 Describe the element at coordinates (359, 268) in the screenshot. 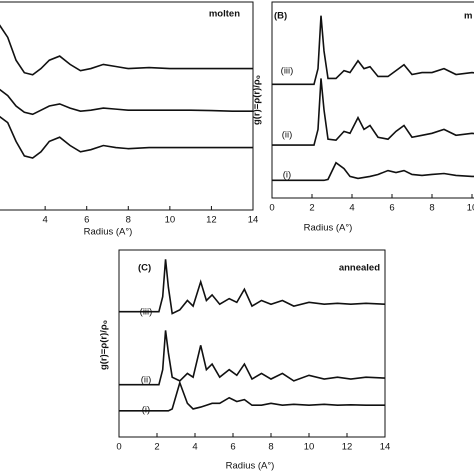

I see `panel-title: annealed` at that location.